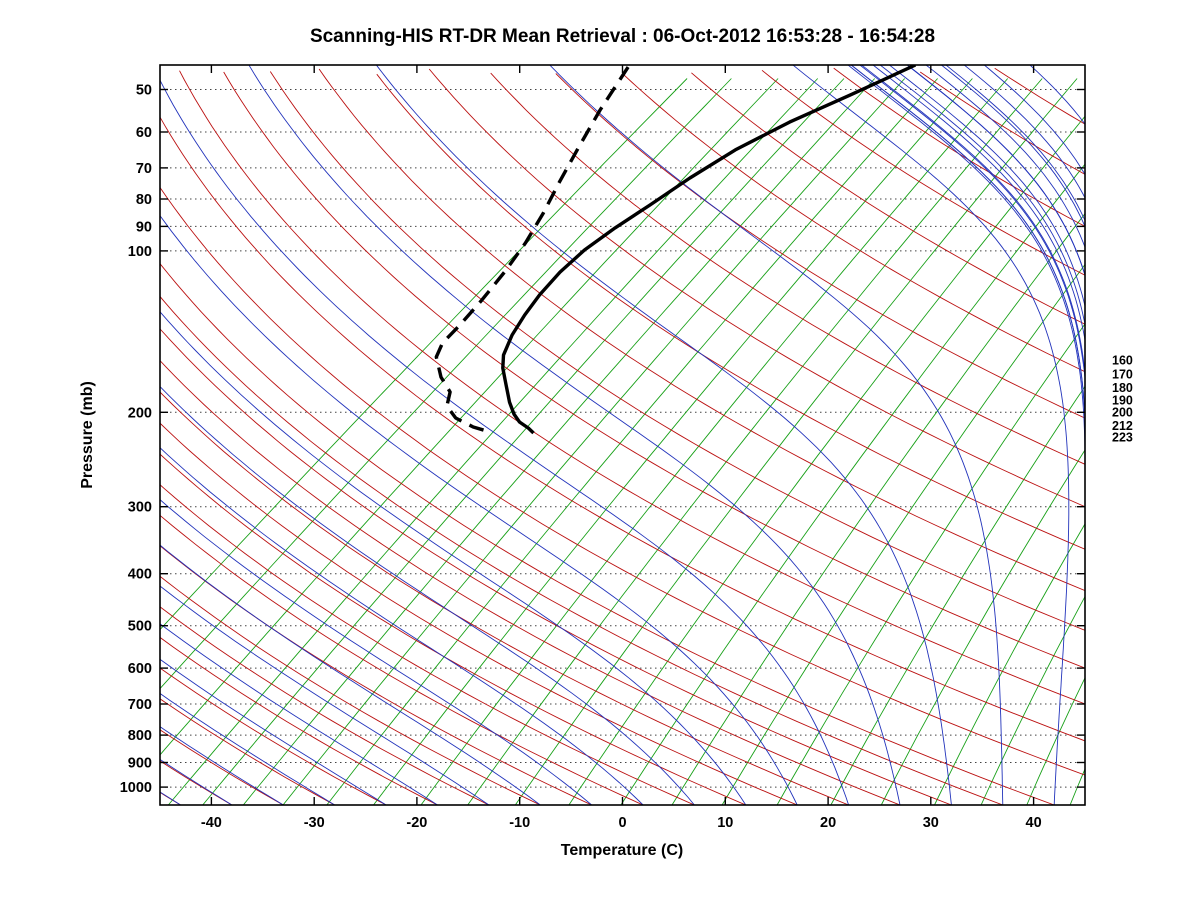 This screenshot has width=1200, height=900. What do you see at coordinates (211, 823) in the screenshot?
I see `svg-text: -40` at bounding box center [211, 823].